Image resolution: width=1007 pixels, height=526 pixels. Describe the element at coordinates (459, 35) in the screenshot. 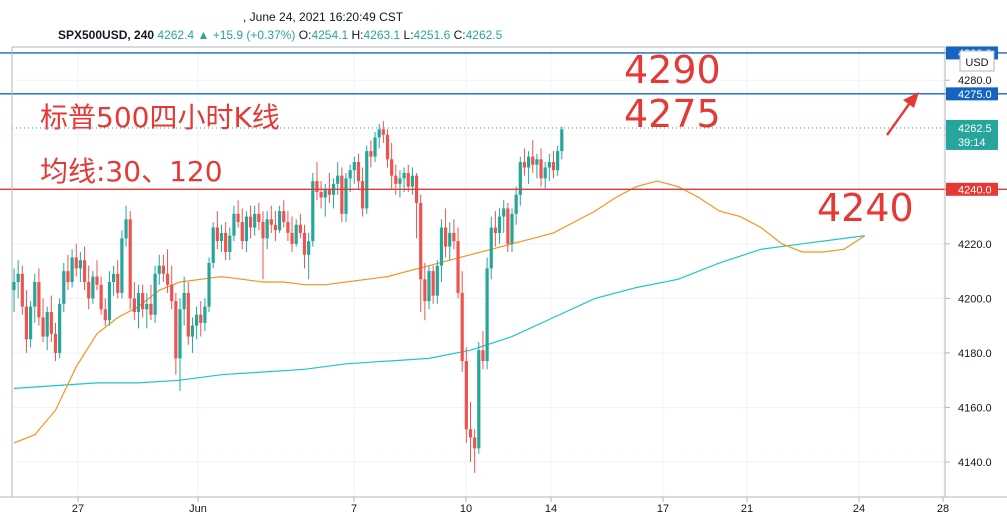

I see `close-label: C:` at that location.